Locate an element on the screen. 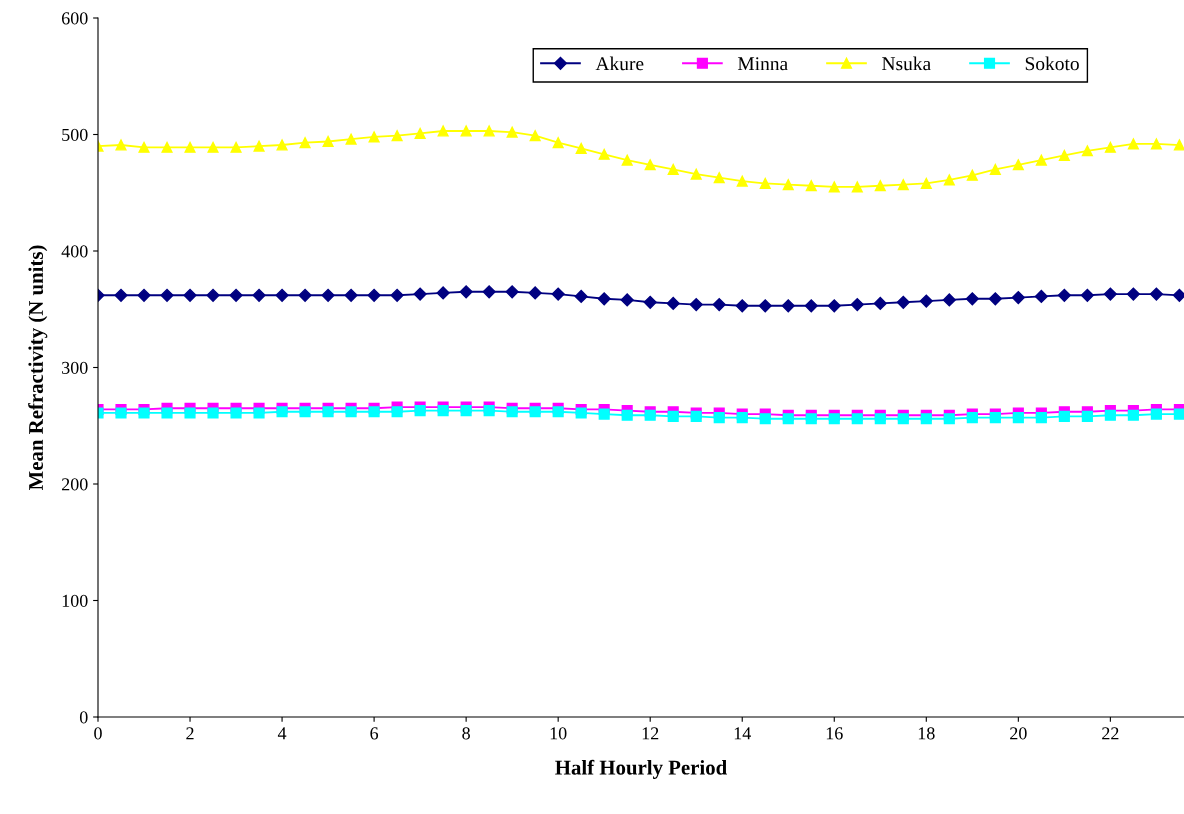  y-tick-label: 200 is located at coordinates (74, 484).